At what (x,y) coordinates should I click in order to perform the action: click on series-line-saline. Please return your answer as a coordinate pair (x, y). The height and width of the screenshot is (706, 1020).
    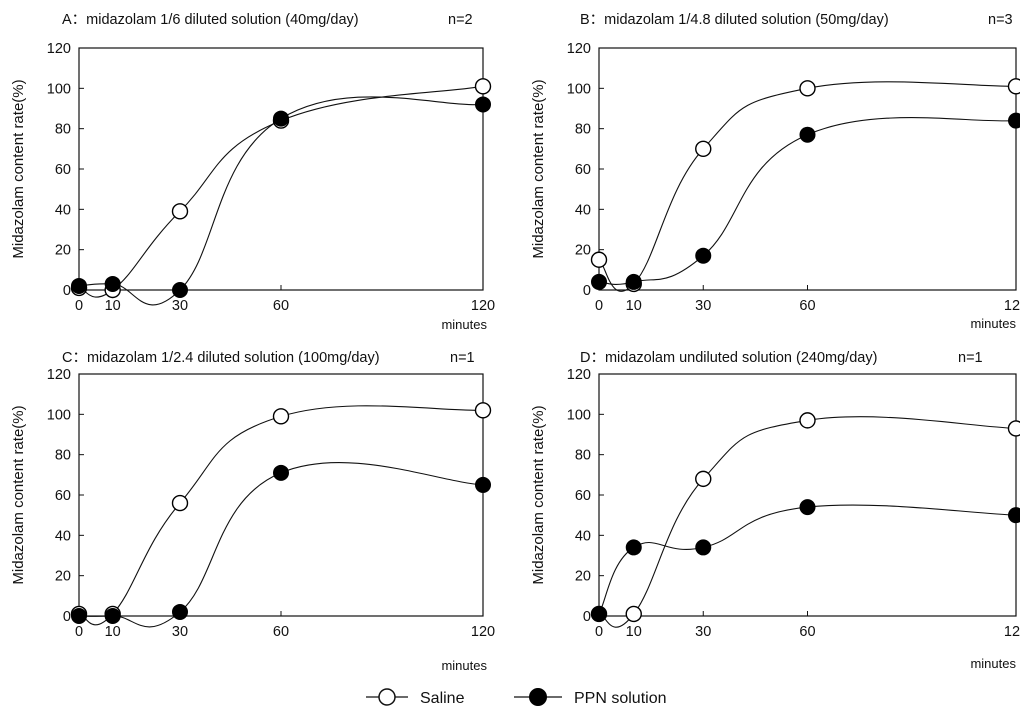
    Looking at the image, I should click on (281, 515).